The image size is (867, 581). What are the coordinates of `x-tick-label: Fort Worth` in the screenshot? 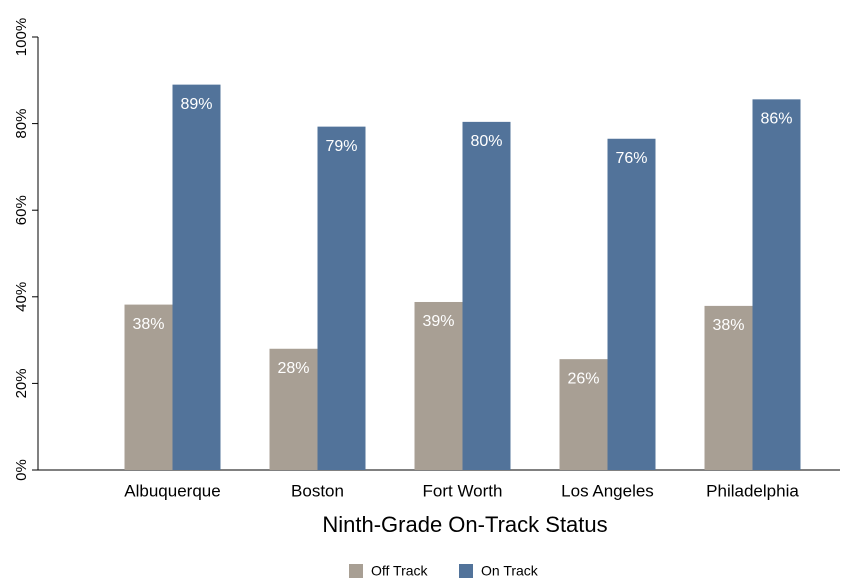 It's located at (463, 490).